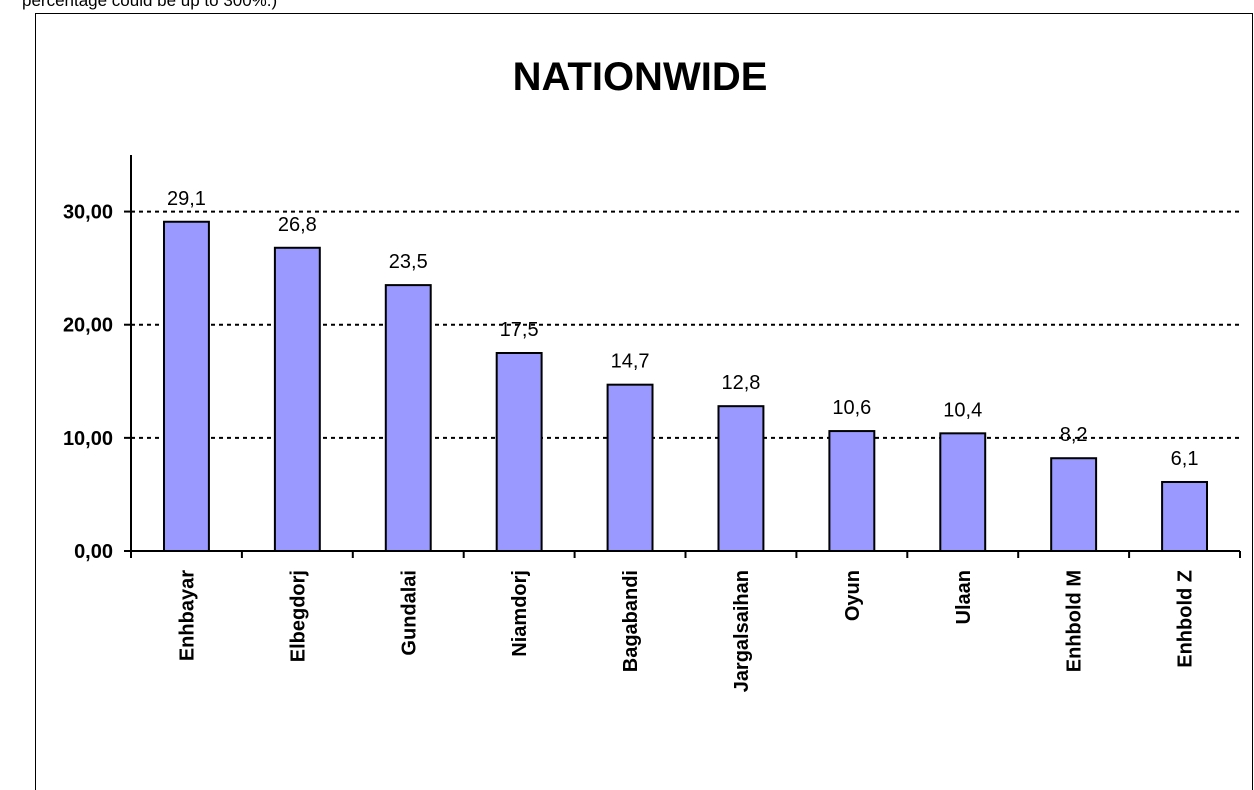 The width and height of the screenshot is (1254, 790). What do you see at coordinates (740, 383) in the screenshot?
I see `data-label: 12,8` at bounding box center [740, 383].